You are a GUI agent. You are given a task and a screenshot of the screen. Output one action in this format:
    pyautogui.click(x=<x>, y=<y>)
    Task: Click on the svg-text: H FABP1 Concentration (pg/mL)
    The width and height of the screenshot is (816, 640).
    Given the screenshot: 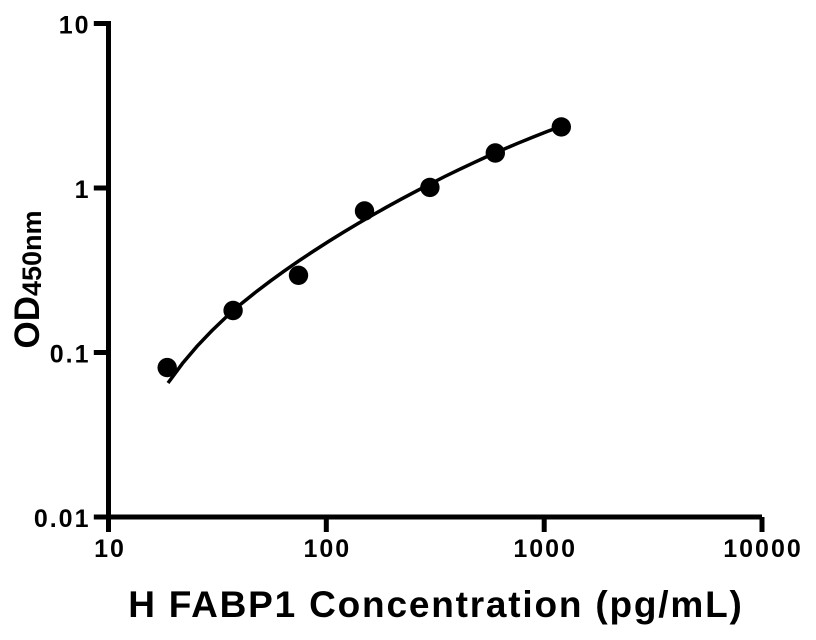 What is the action you would take?
    pyautogui.click(x=435, y=604)
    